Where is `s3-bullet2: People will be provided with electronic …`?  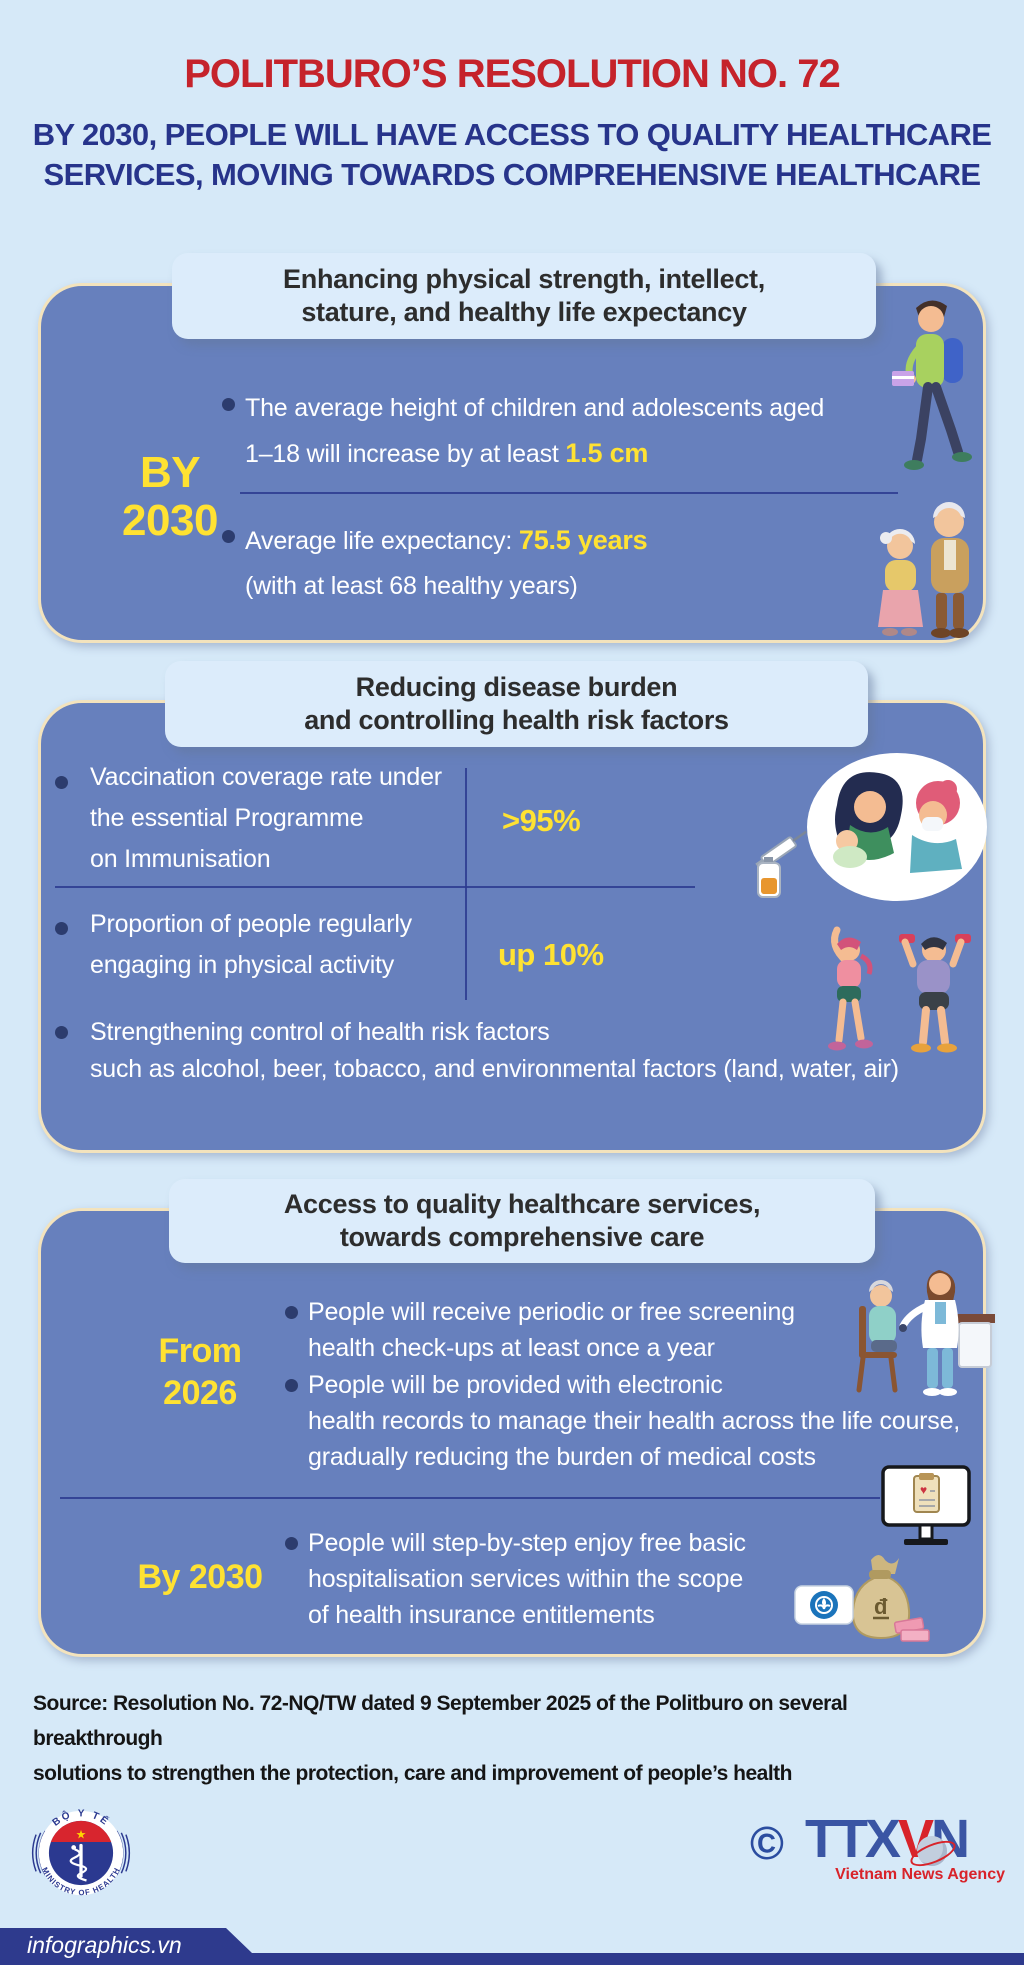 s3-bullet2: People will be provided with electronic … is located at coordinates (634, 1421).